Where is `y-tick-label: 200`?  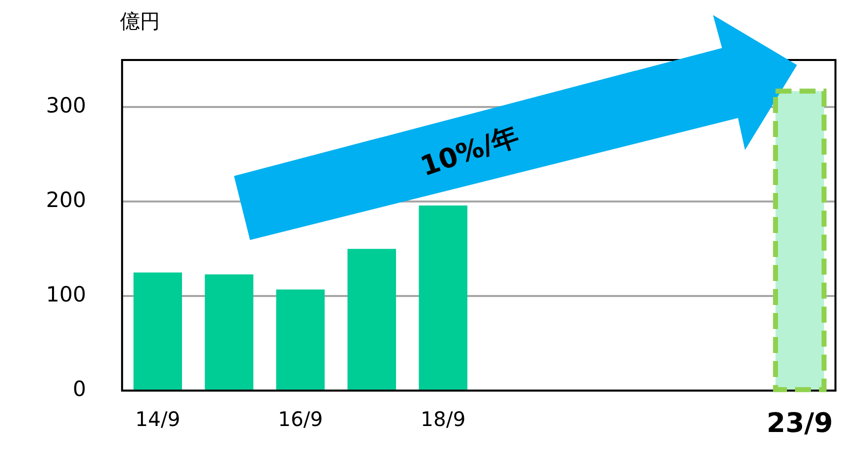 y-tick-label: 200 is located at coordinates (66, 200).